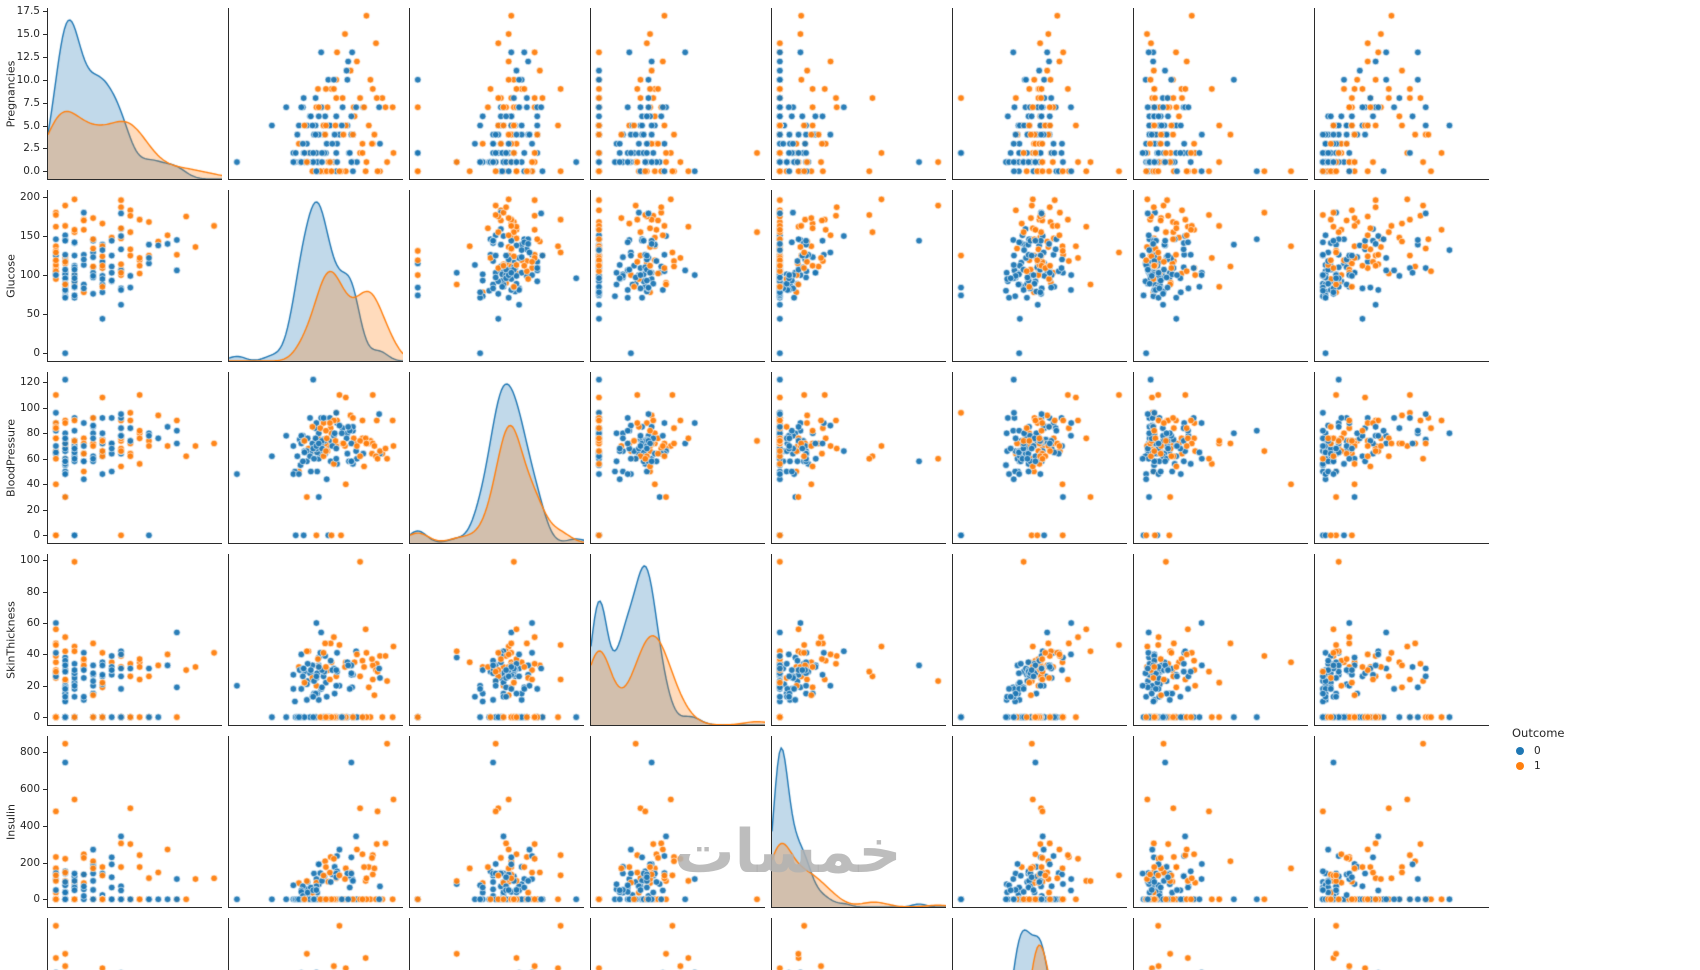 The height and width of the screenshot is (970, 1700). I want to click on scatter-panel-Insulin-vs-BloodPressure, so click(496, 822).